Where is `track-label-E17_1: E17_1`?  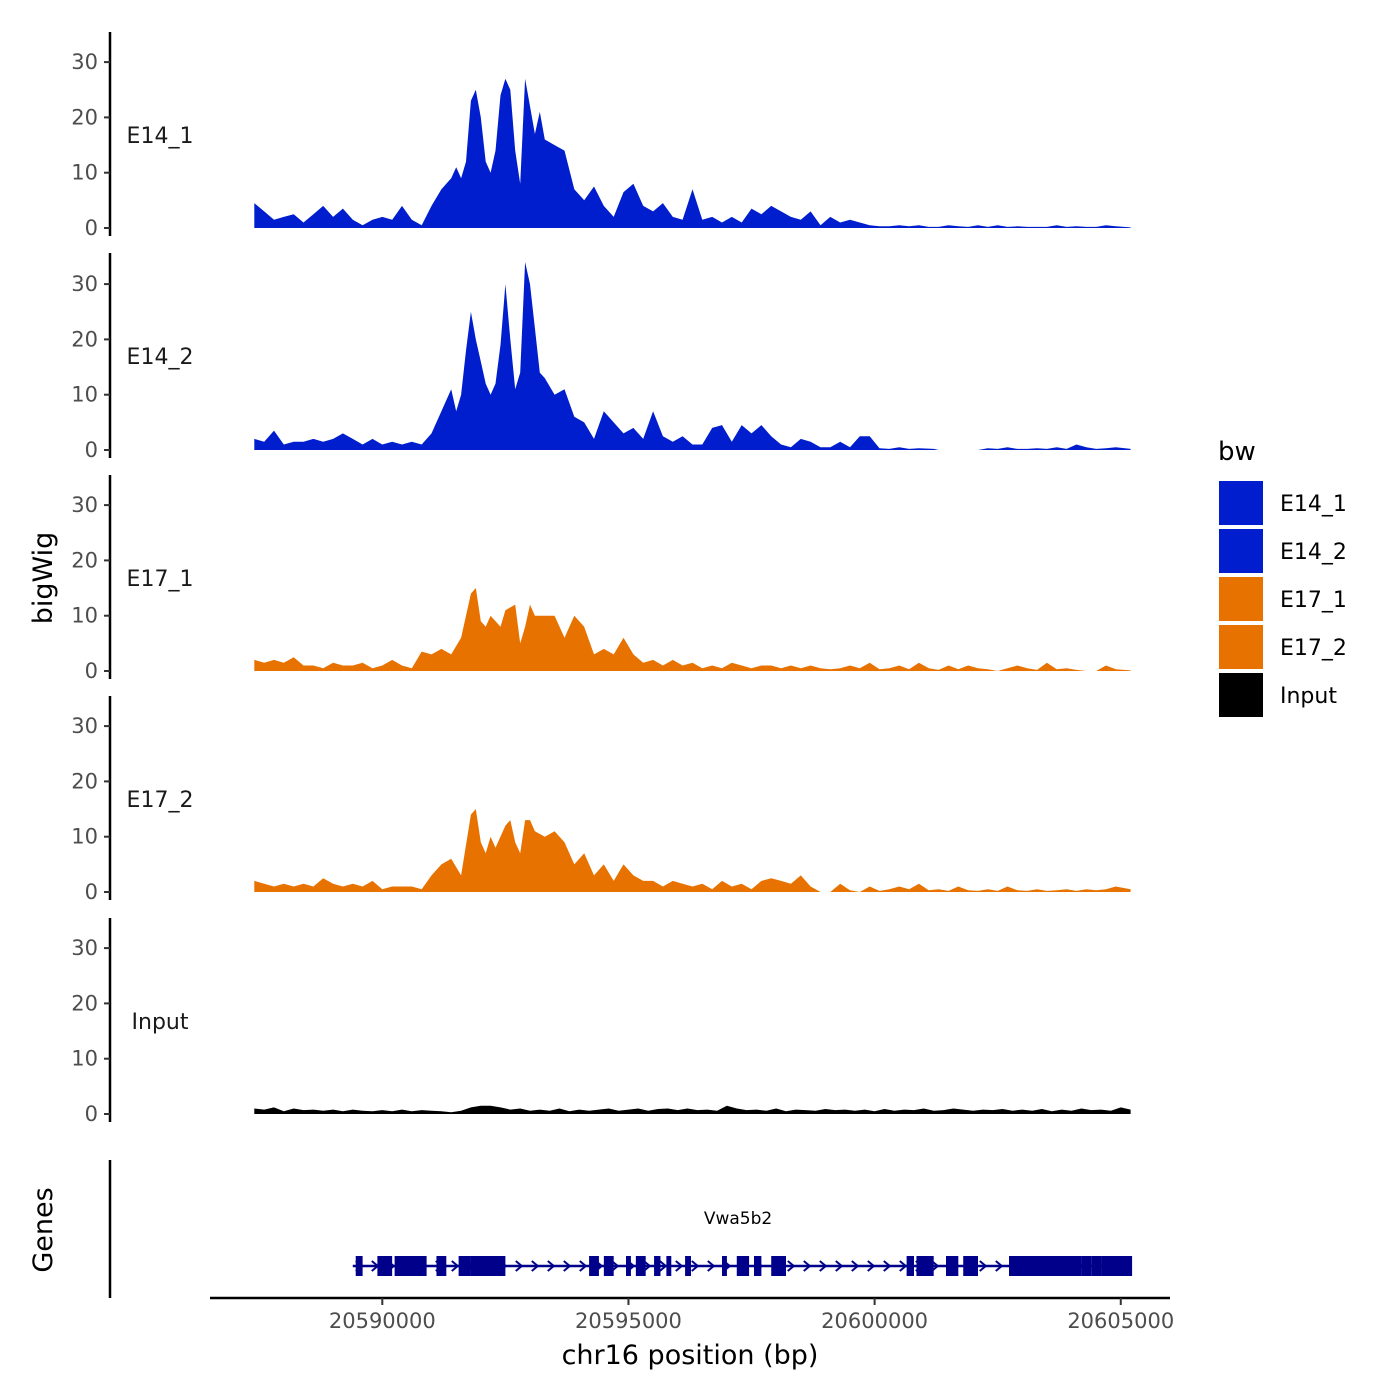 track-label-E17_1: E17_1 is located at coordinates (160, 579).